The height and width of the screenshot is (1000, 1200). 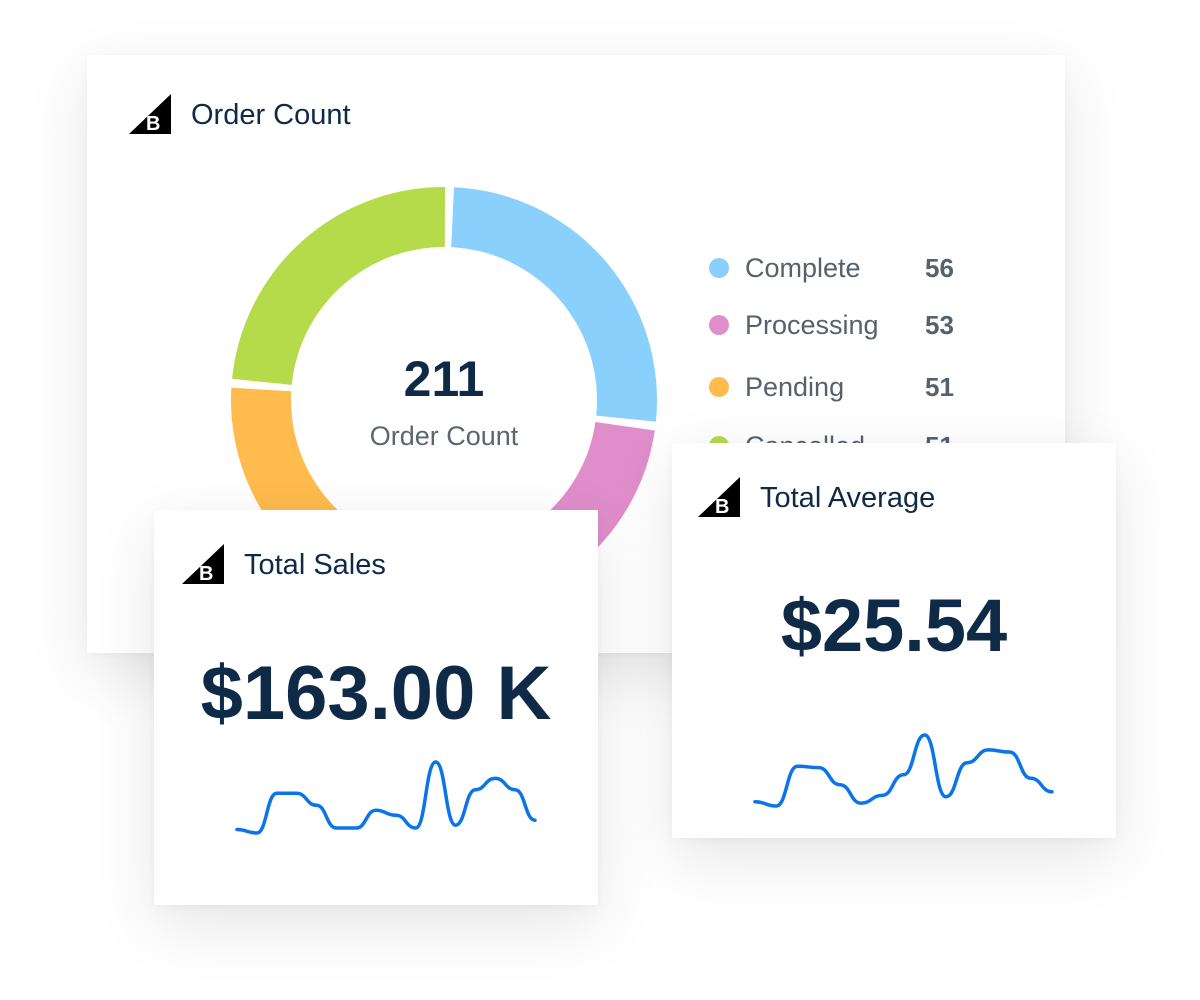 What do you see at coordinates (795, 386) in the screenshot?
I see `legend-label: Pending` at bounding box center [795, 386].